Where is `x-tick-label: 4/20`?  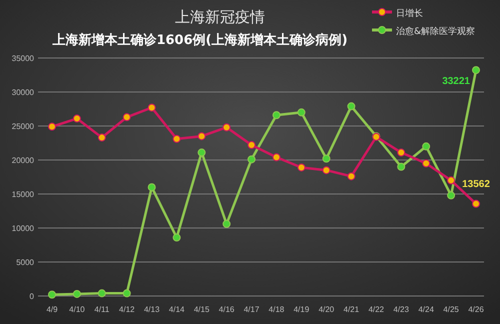
x-tick-label: 4/20 is located at coordinates (326, 309).